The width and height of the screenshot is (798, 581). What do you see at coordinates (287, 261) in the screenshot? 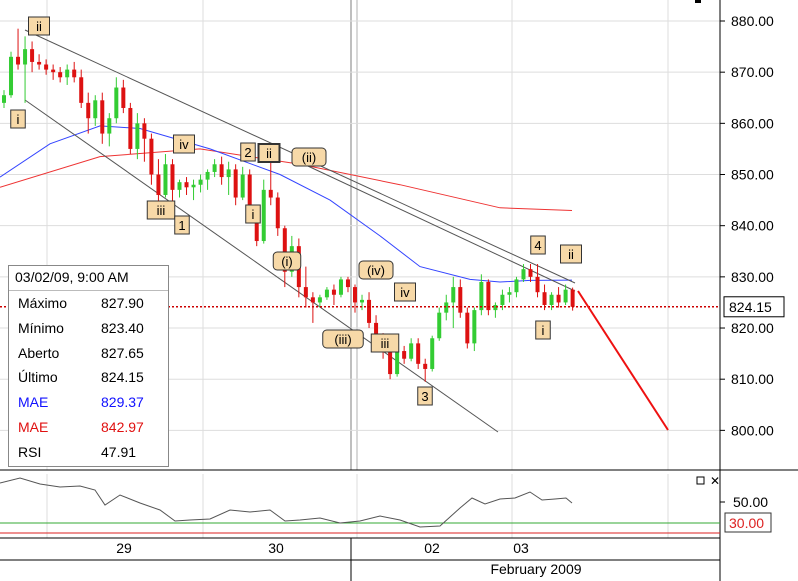
I see `wave-label: (i)` at bounding box center [287, 261].